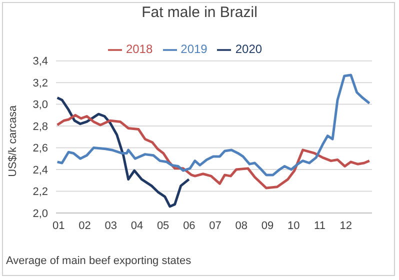 This screenshot has width=399, height=280. I want to click on legend-label: 2020, so click(248, 49).